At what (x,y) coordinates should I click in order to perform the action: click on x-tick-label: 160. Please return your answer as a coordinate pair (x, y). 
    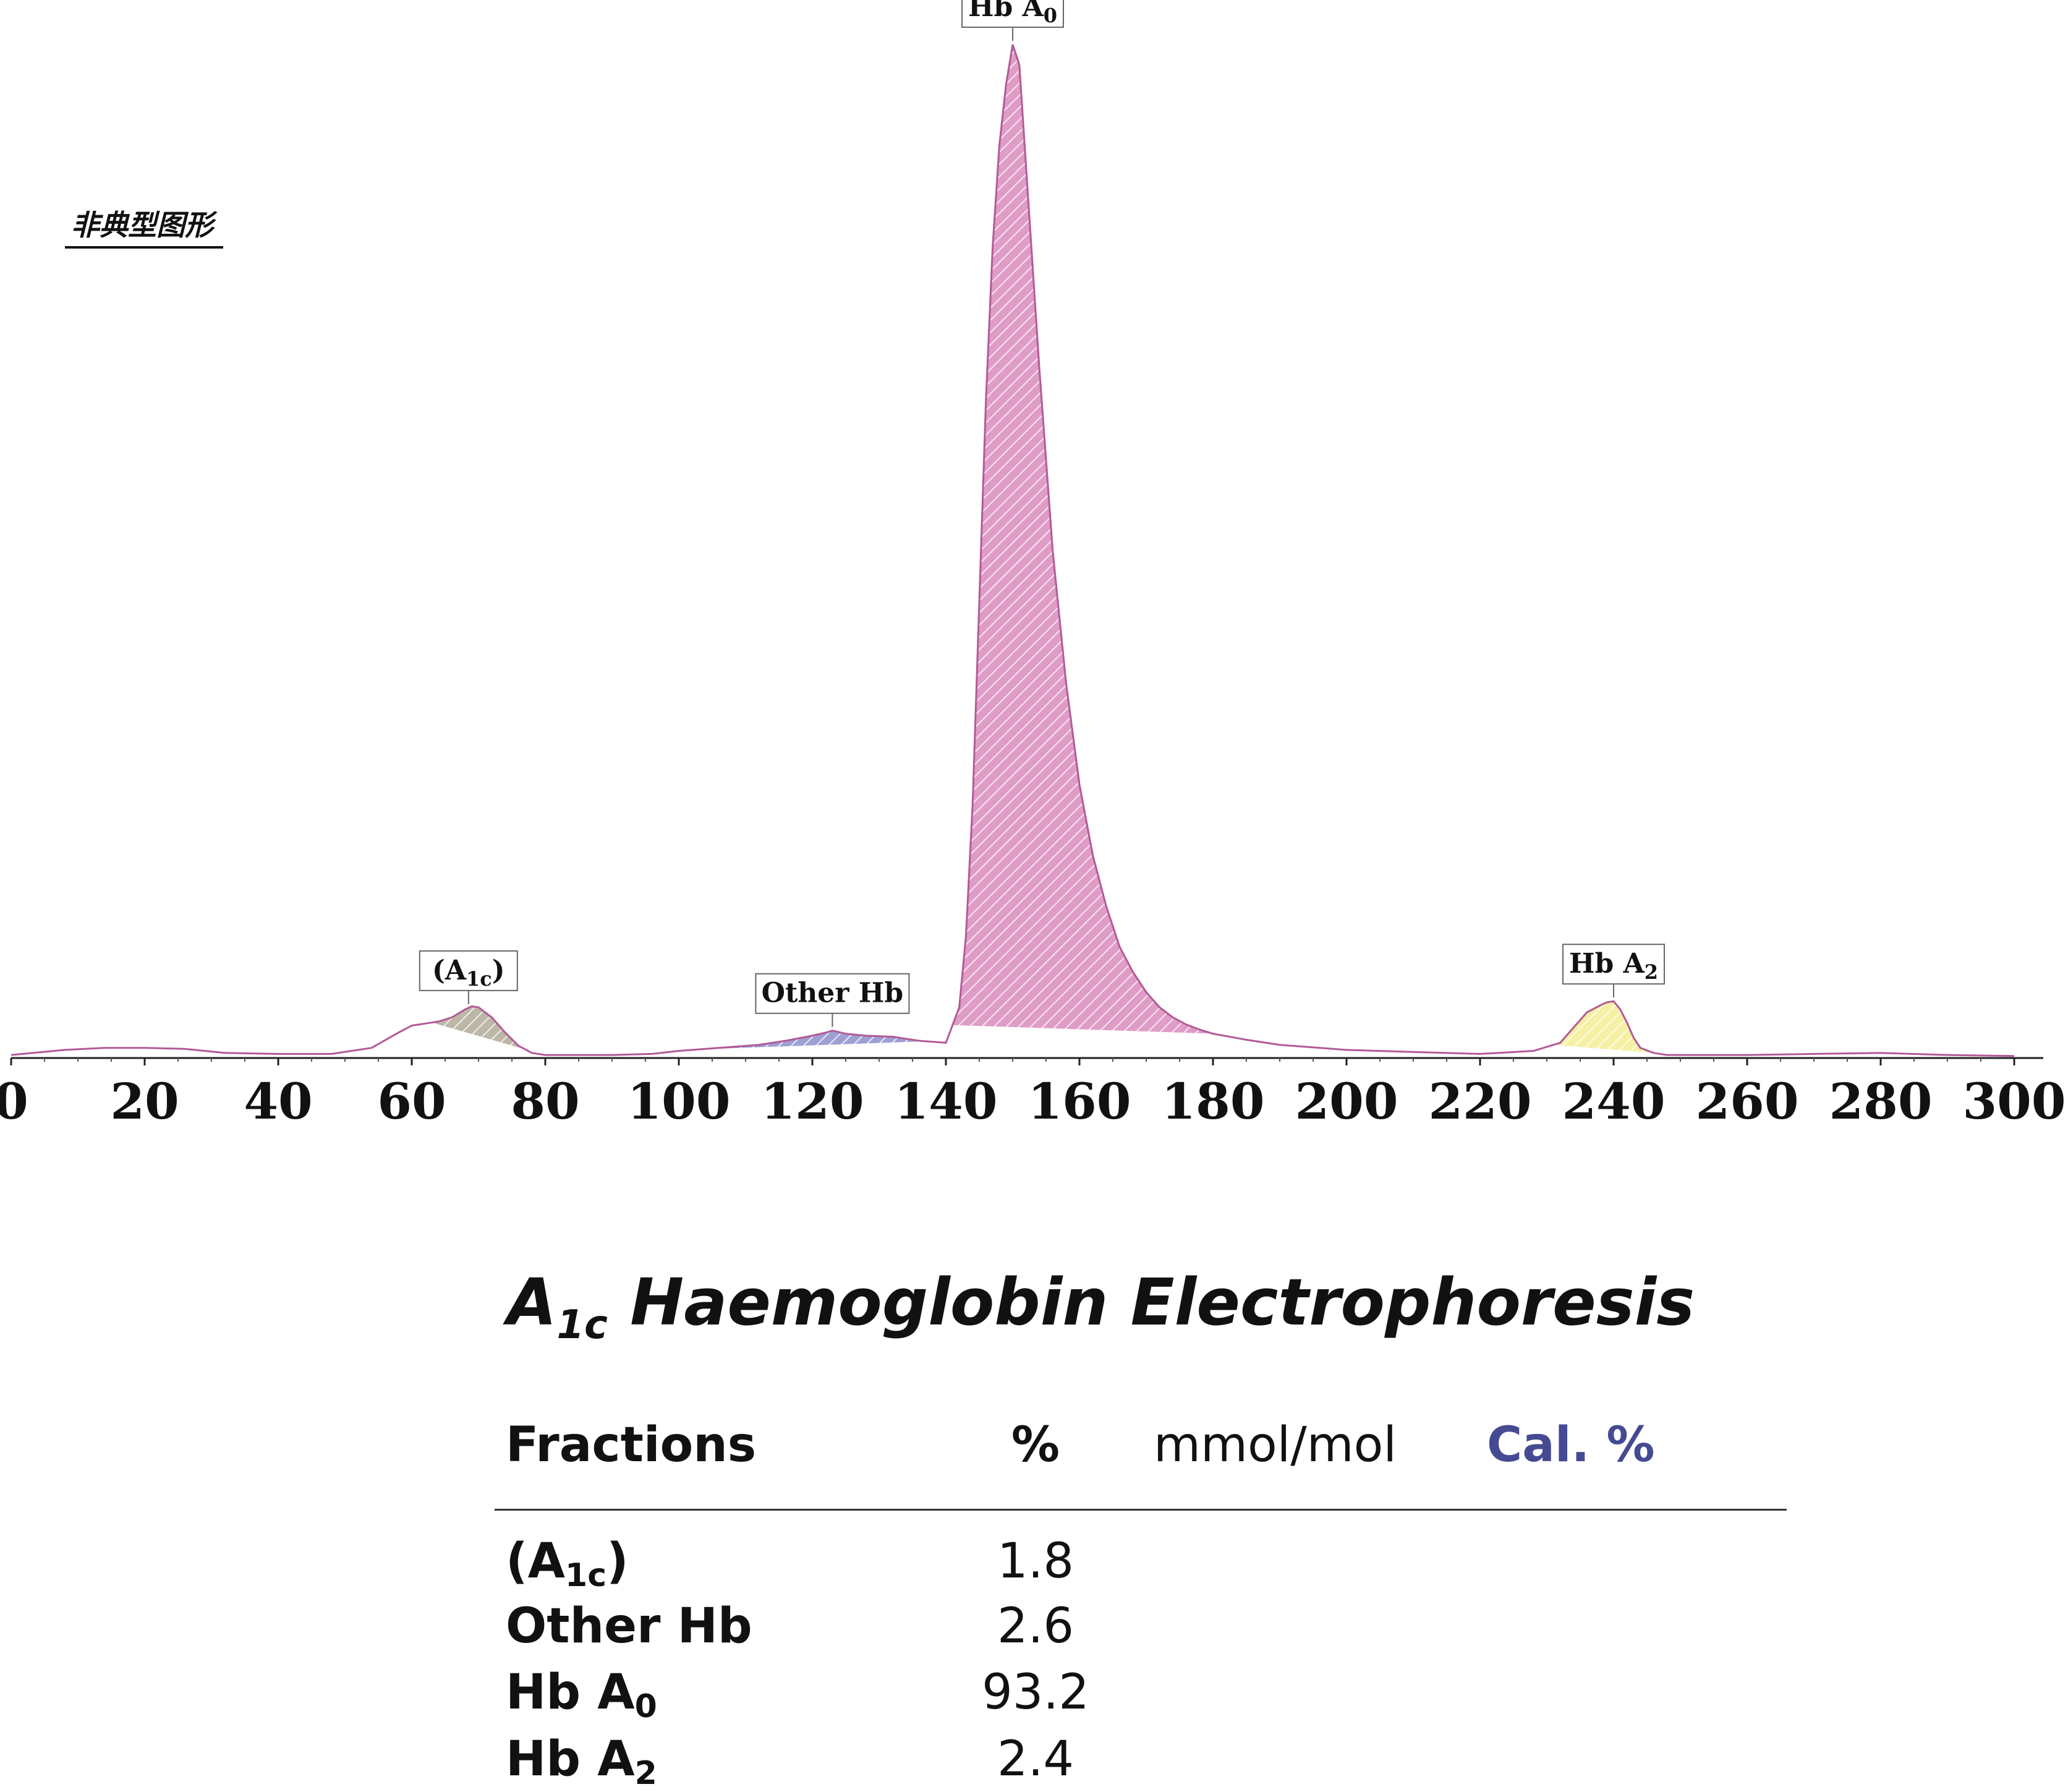
    Looking at the image, I should click on (1079, 1101).